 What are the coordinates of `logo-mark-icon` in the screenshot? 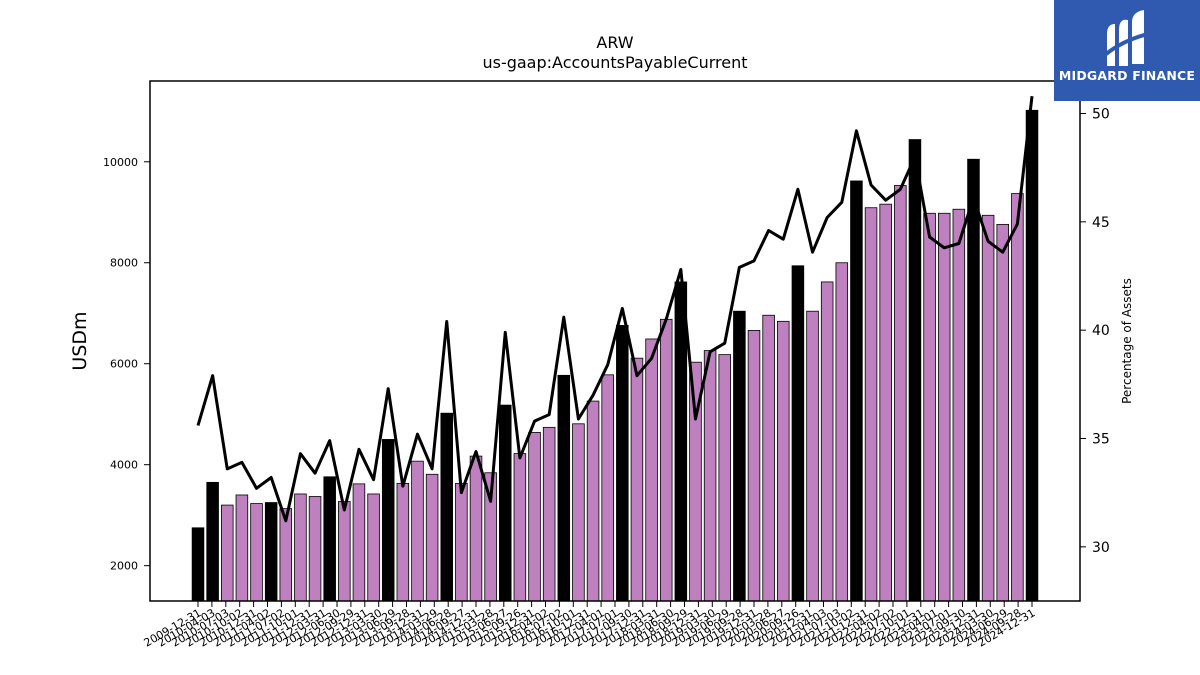 It's located at (1126, 38).